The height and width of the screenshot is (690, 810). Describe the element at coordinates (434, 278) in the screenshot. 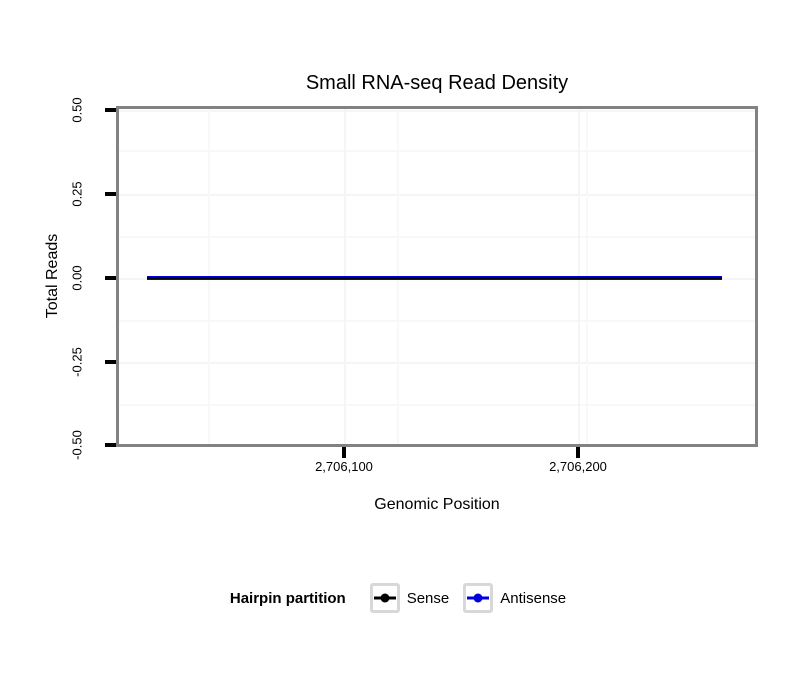

I see `series-line-sense` at that location.